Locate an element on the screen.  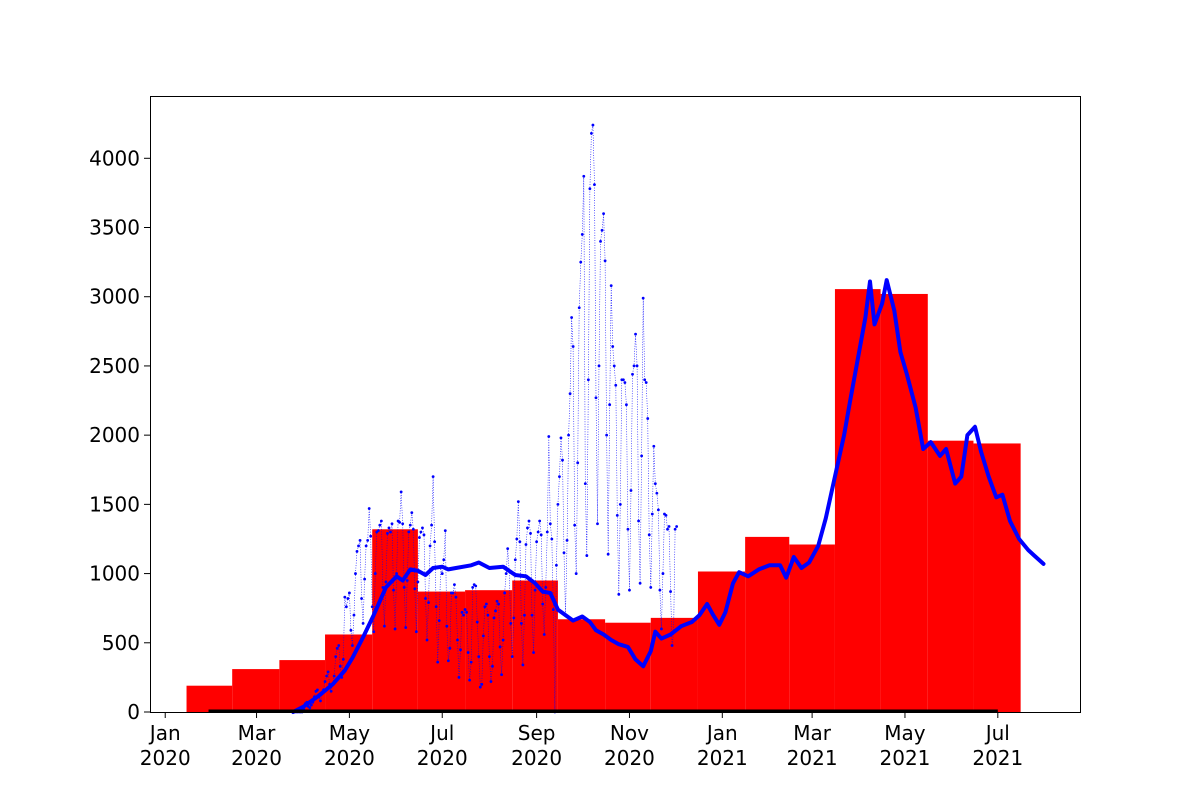
x-tick-month: Nov is located at coordinates (629, 733).